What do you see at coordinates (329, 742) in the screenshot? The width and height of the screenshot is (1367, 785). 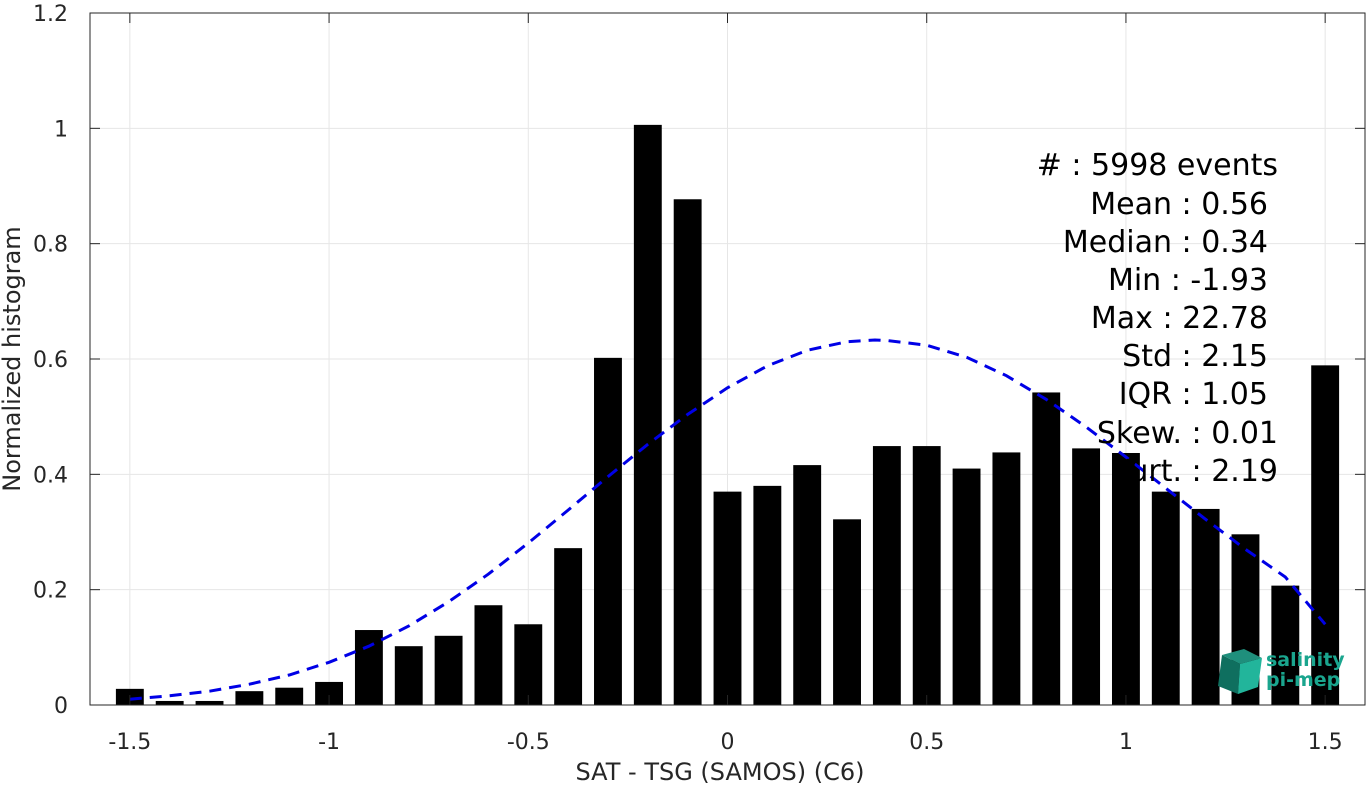 I see `x-tick-label-1: -1` at bounding box center [329, 742].